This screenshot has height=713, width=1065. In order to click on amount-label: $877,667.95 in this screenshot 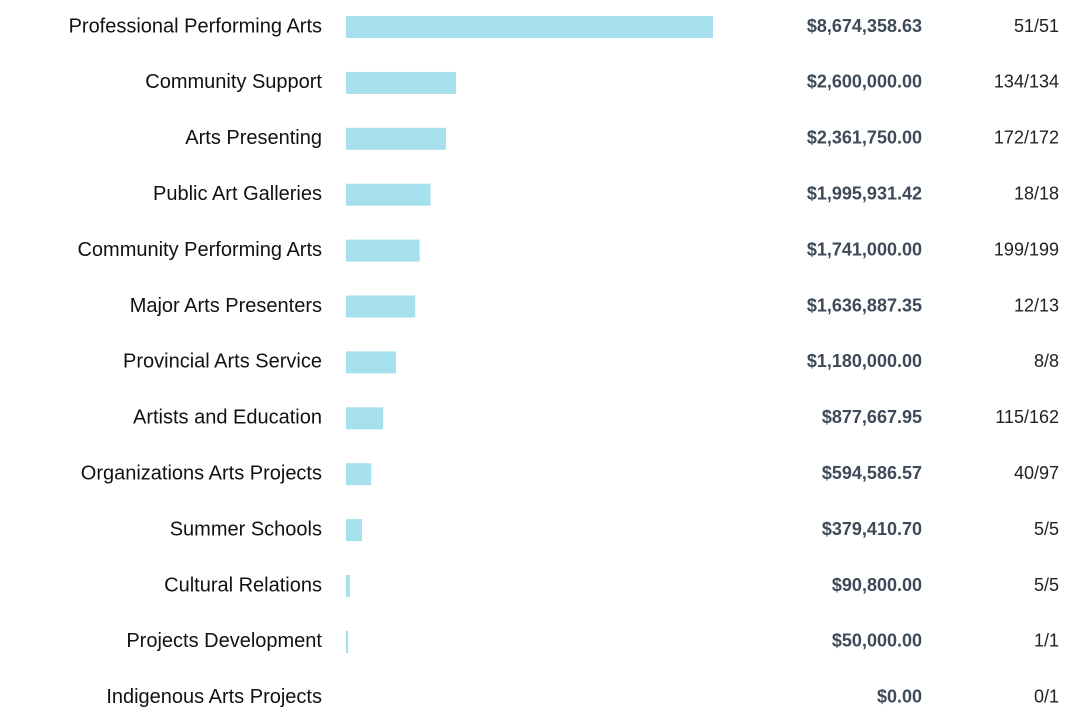, I will do `click(872, 417)`.